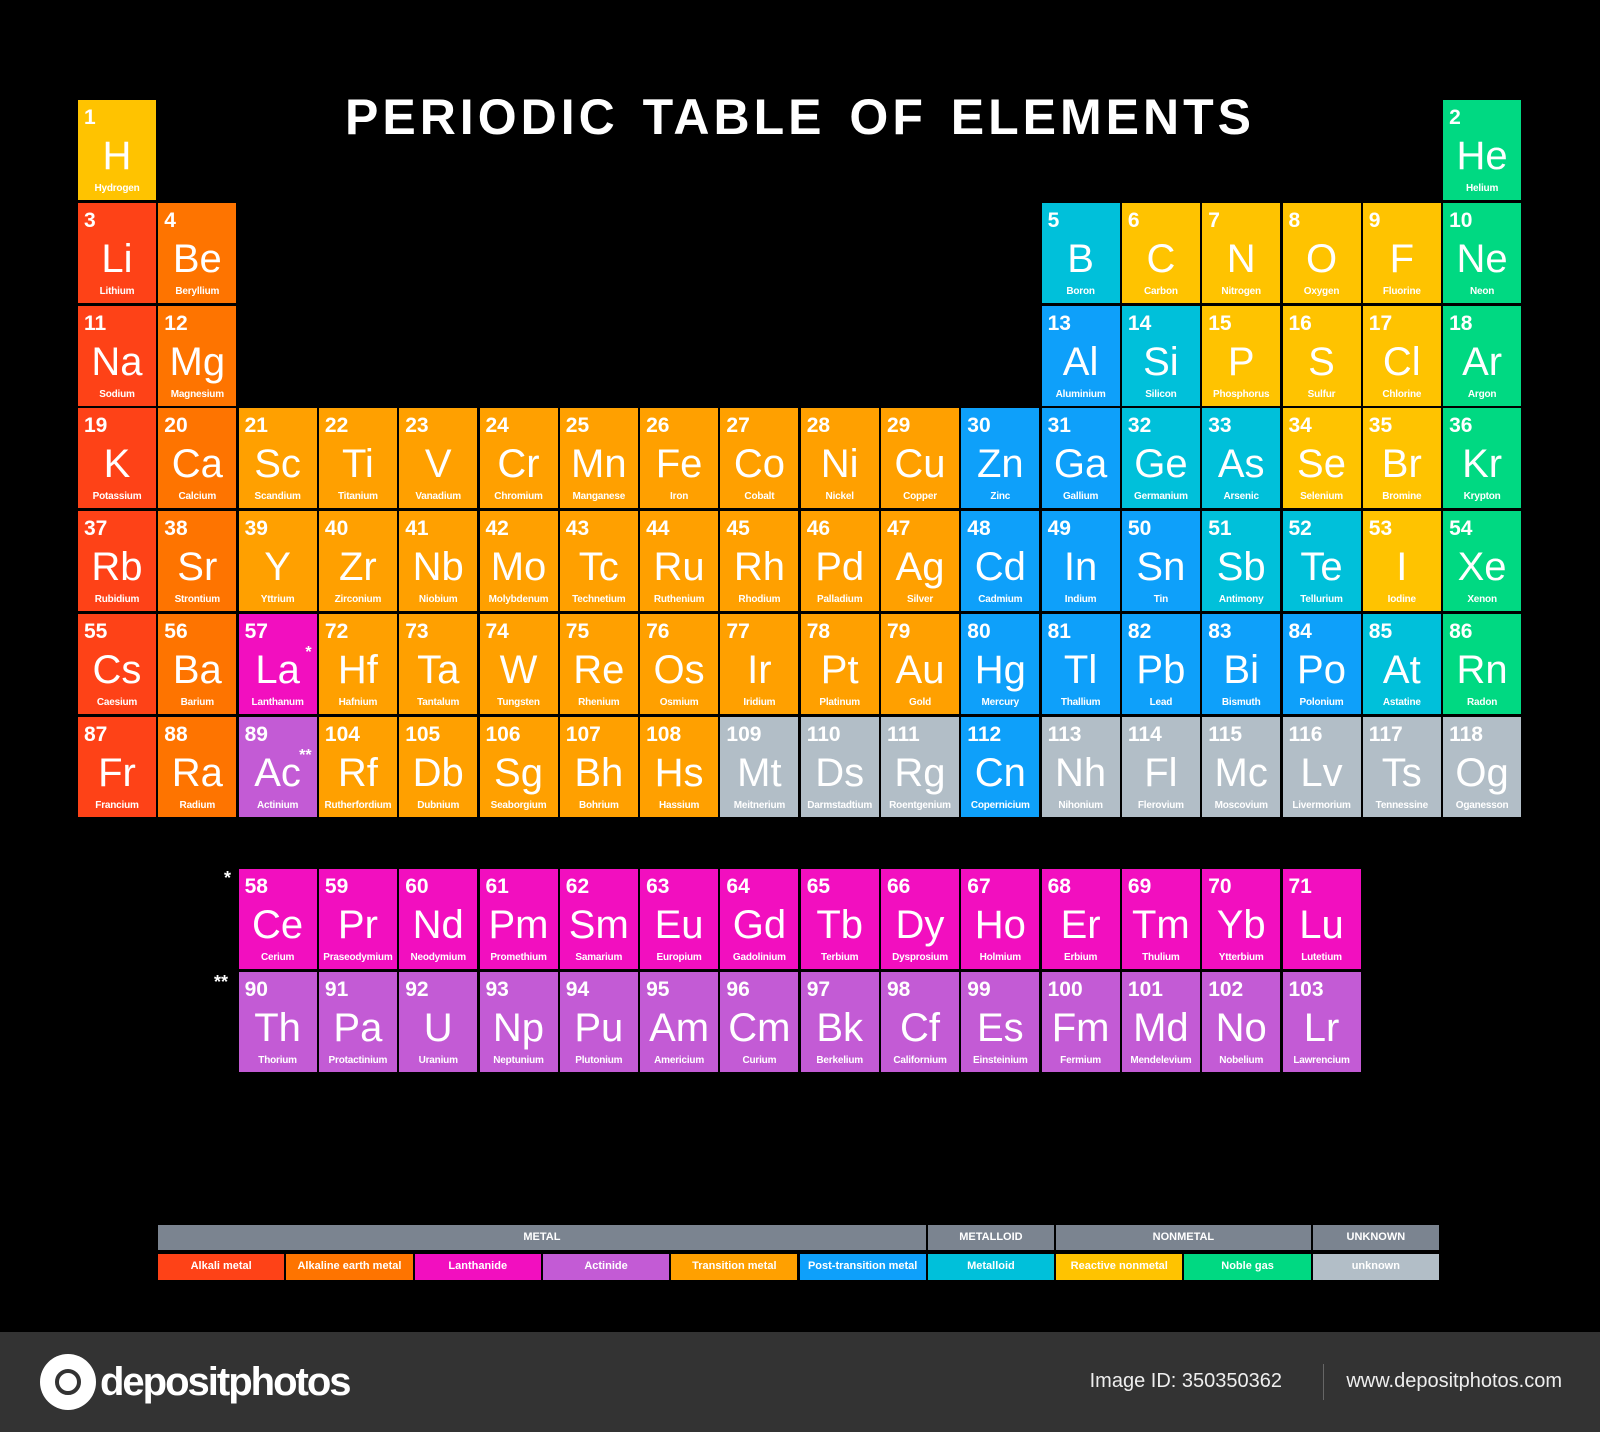  Describe the element at coordinates (1000, 664) in the screenshot. I see `element-mercury: 80 Hg Mercury` at that location.